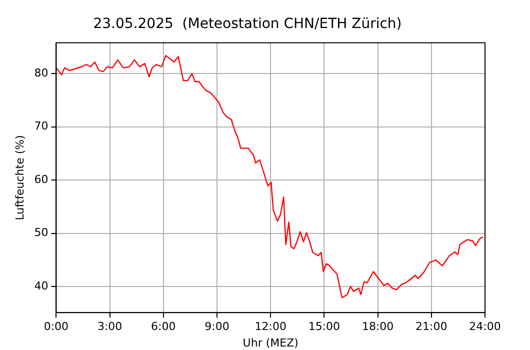  I want to click on x-tick-label: 21:00, so click(432, 327).